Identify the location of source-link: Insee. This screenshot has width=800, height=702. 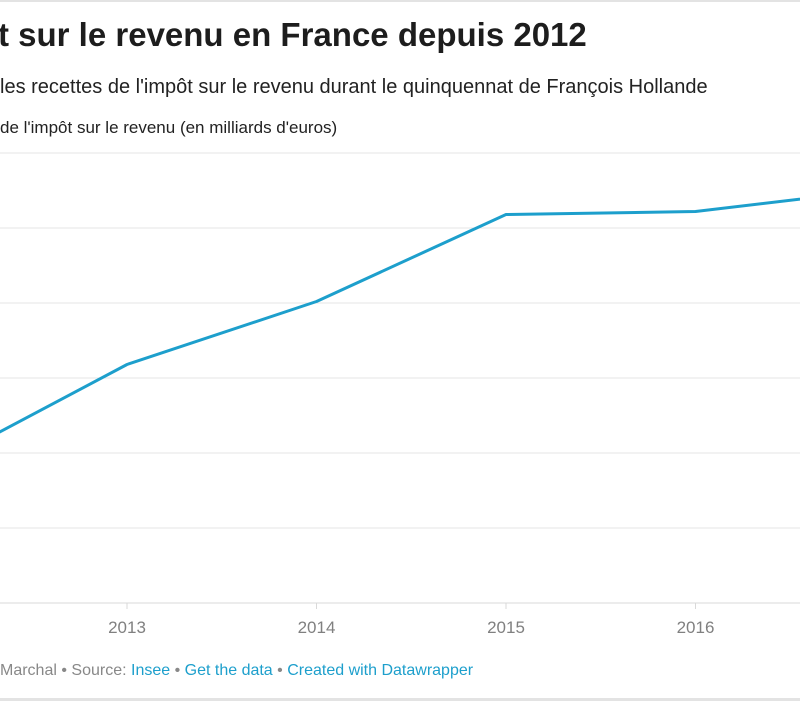
(151, 670).